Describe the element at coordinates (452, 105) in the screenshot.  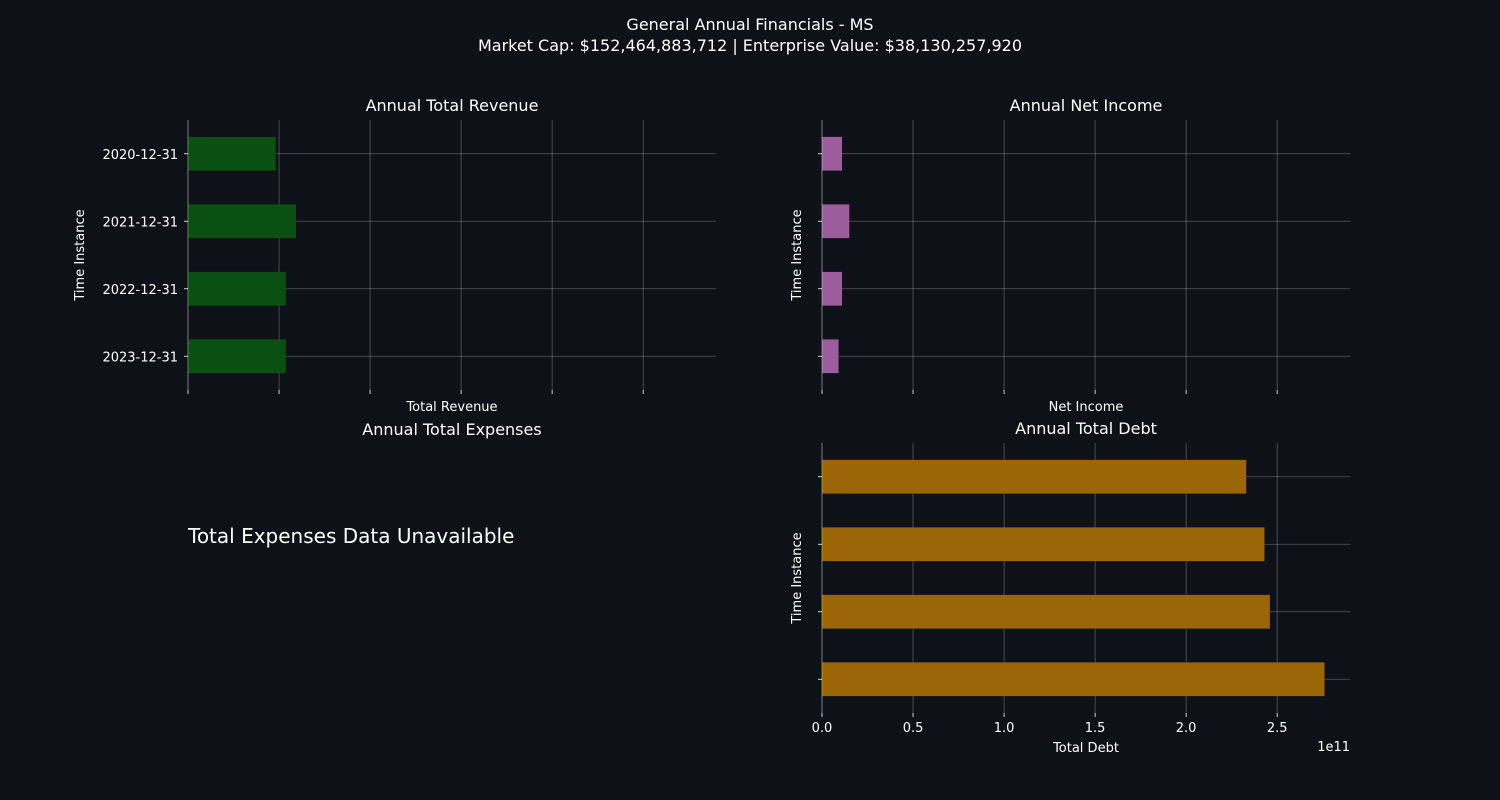
I see `chart-title: Annual Total Revenue` at that location.